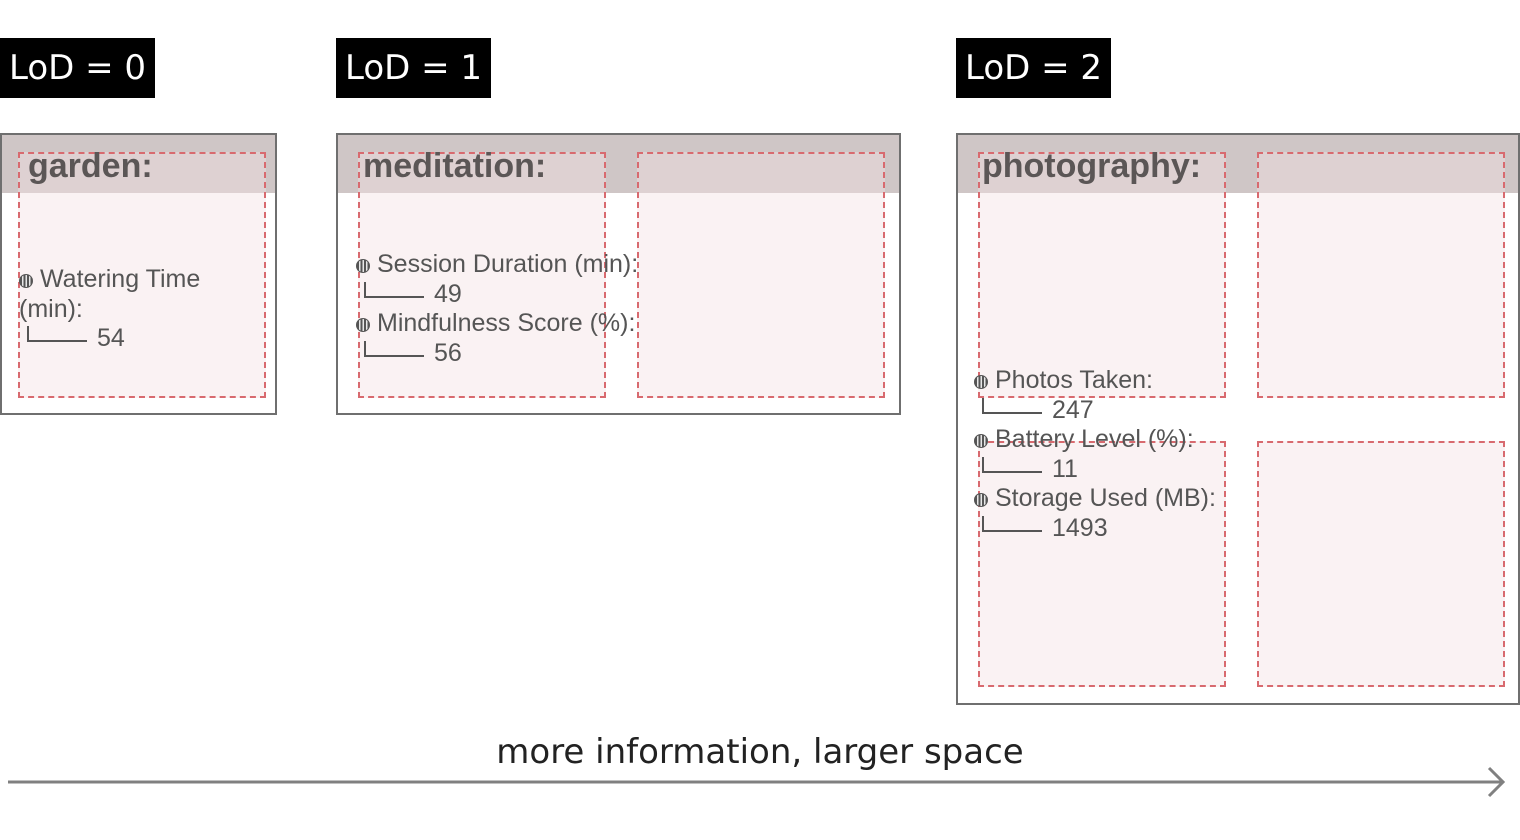 Image resolution: width=1520 pixels, height=840 pixels. I want to click on metric-label: Watering Time (min):, so click(110, 294).